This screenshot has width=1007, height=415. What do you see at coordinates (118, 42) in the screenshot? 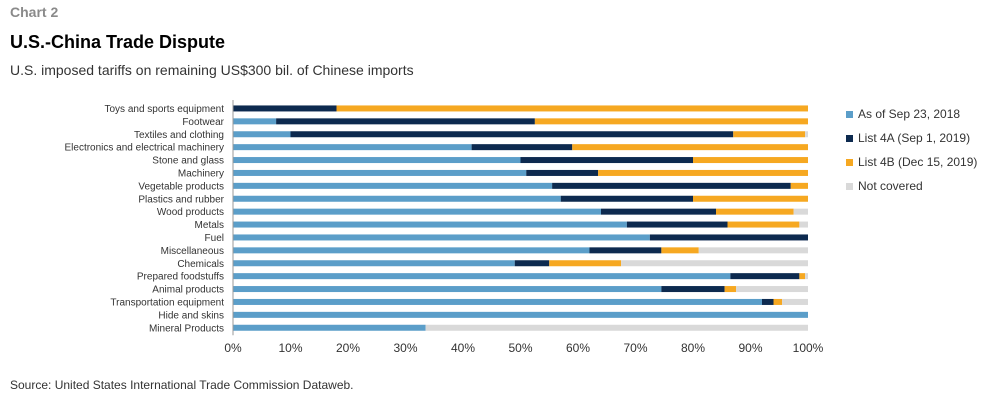
I see `chart-title: U.S.-China Trade Dispute` at bounding box center [118, 42].